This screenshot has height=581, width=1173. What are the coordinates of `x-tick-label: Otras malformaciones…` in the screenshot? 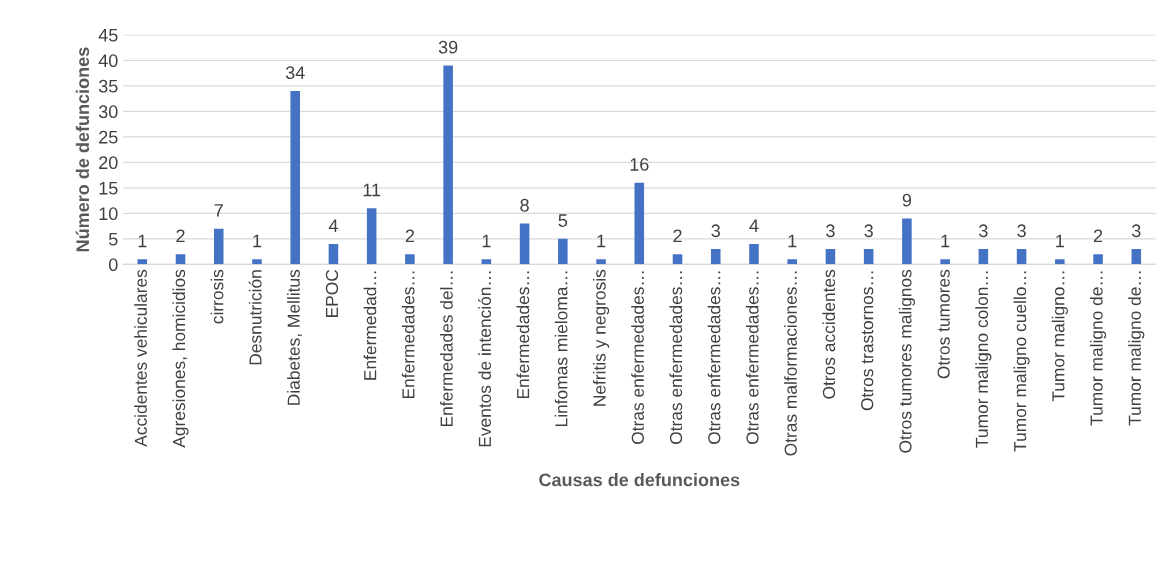 It's located at (790, 363).